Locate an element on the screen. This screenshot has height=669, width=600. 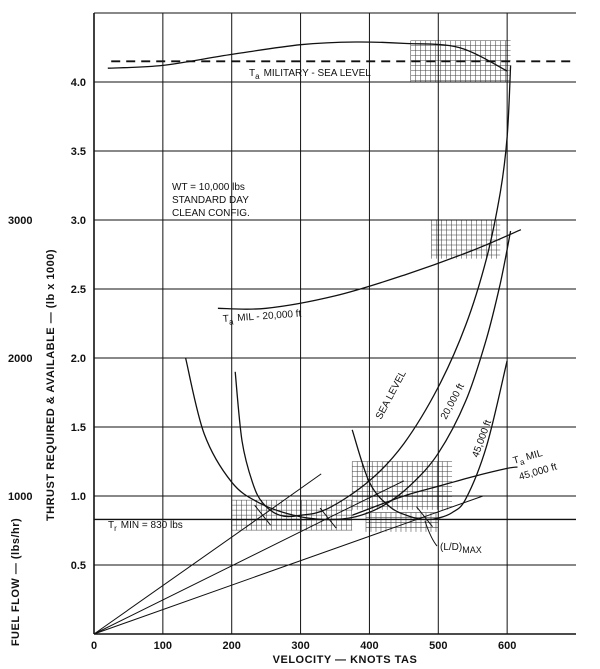
ld-max-label: (L/D)MAX is located at coordinates (461, 548).